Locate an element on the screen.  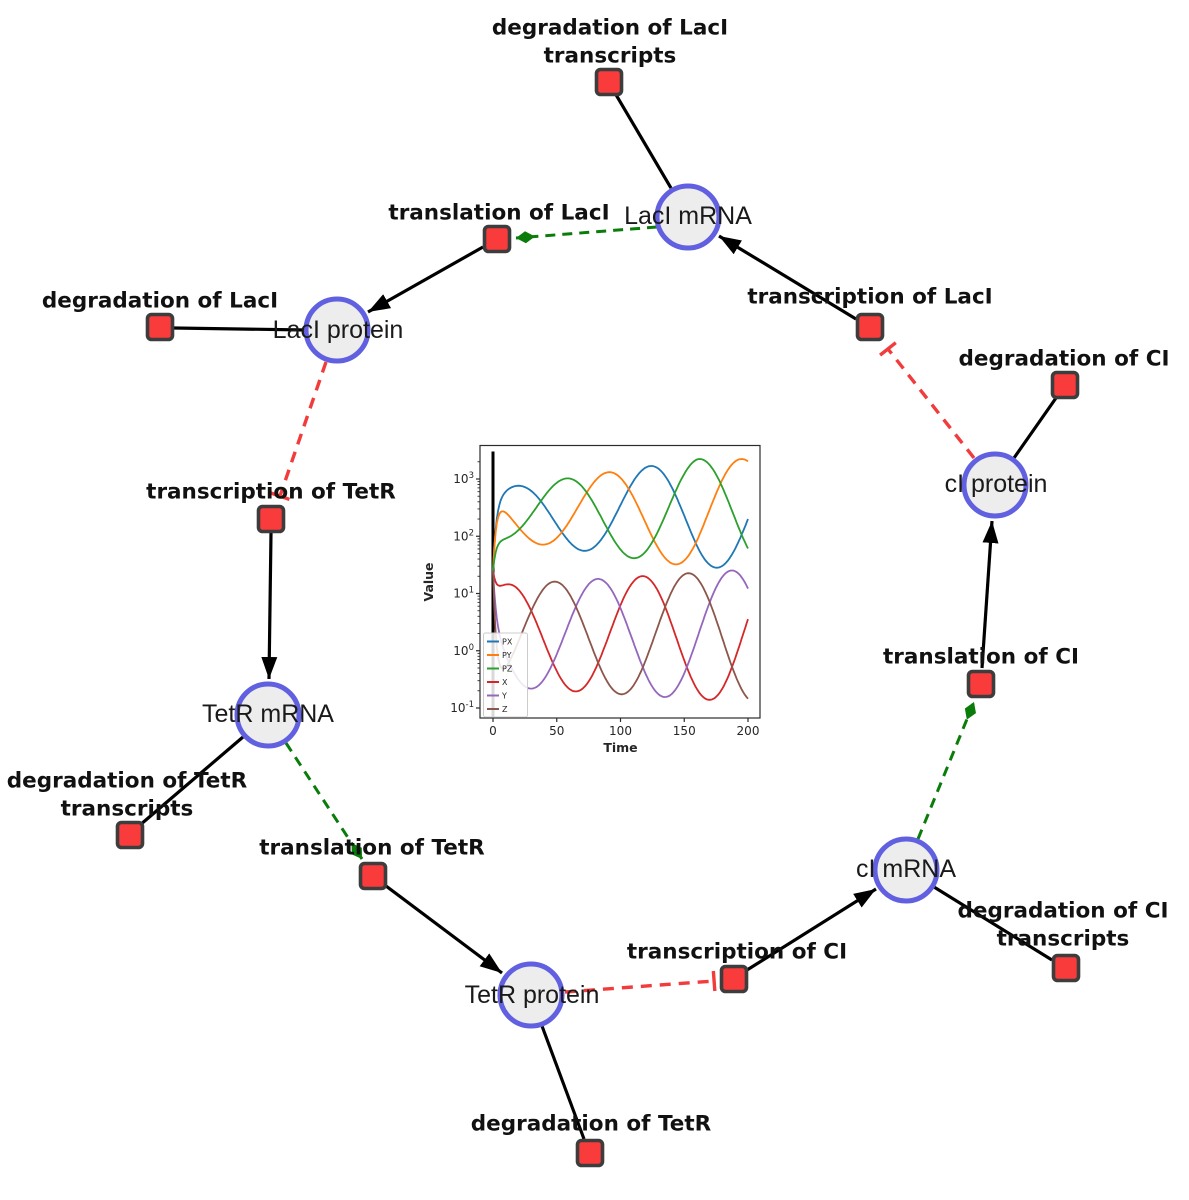
reaction-node-degradation-ci is located at coordinates (1065, 385).